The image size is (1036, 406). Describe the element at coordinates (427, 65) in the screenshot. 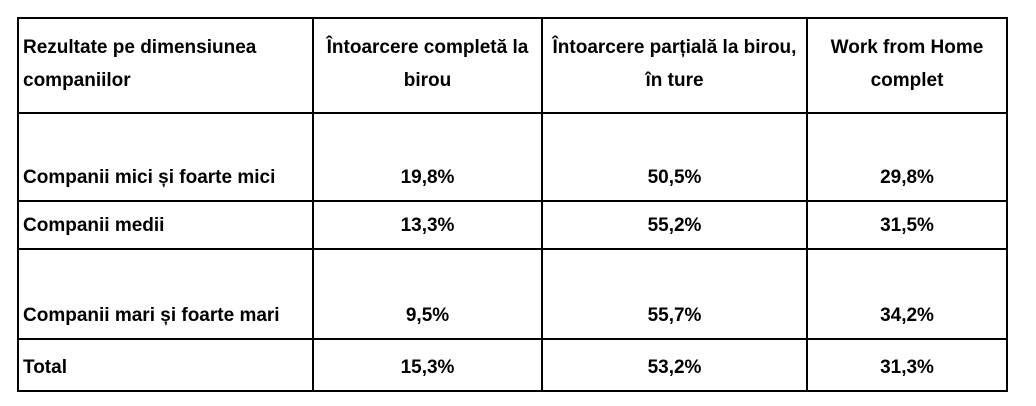

I see `header-cell: Întoarcere completă la birou` at that location.